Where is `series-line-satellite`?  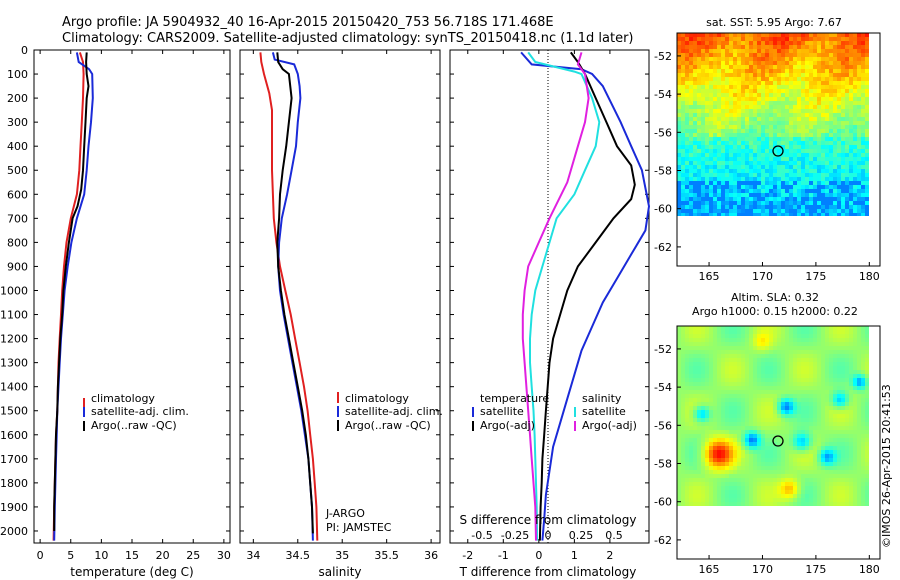 series-line-satellite is located at coordinates (585, 296).